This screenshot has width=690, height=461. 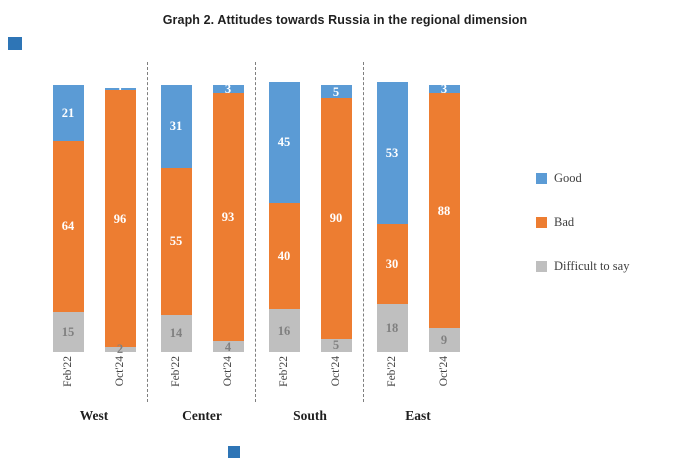 I want to click on bars-row-east: 53 30 18 3 88 9, so click(x=418, y=206).